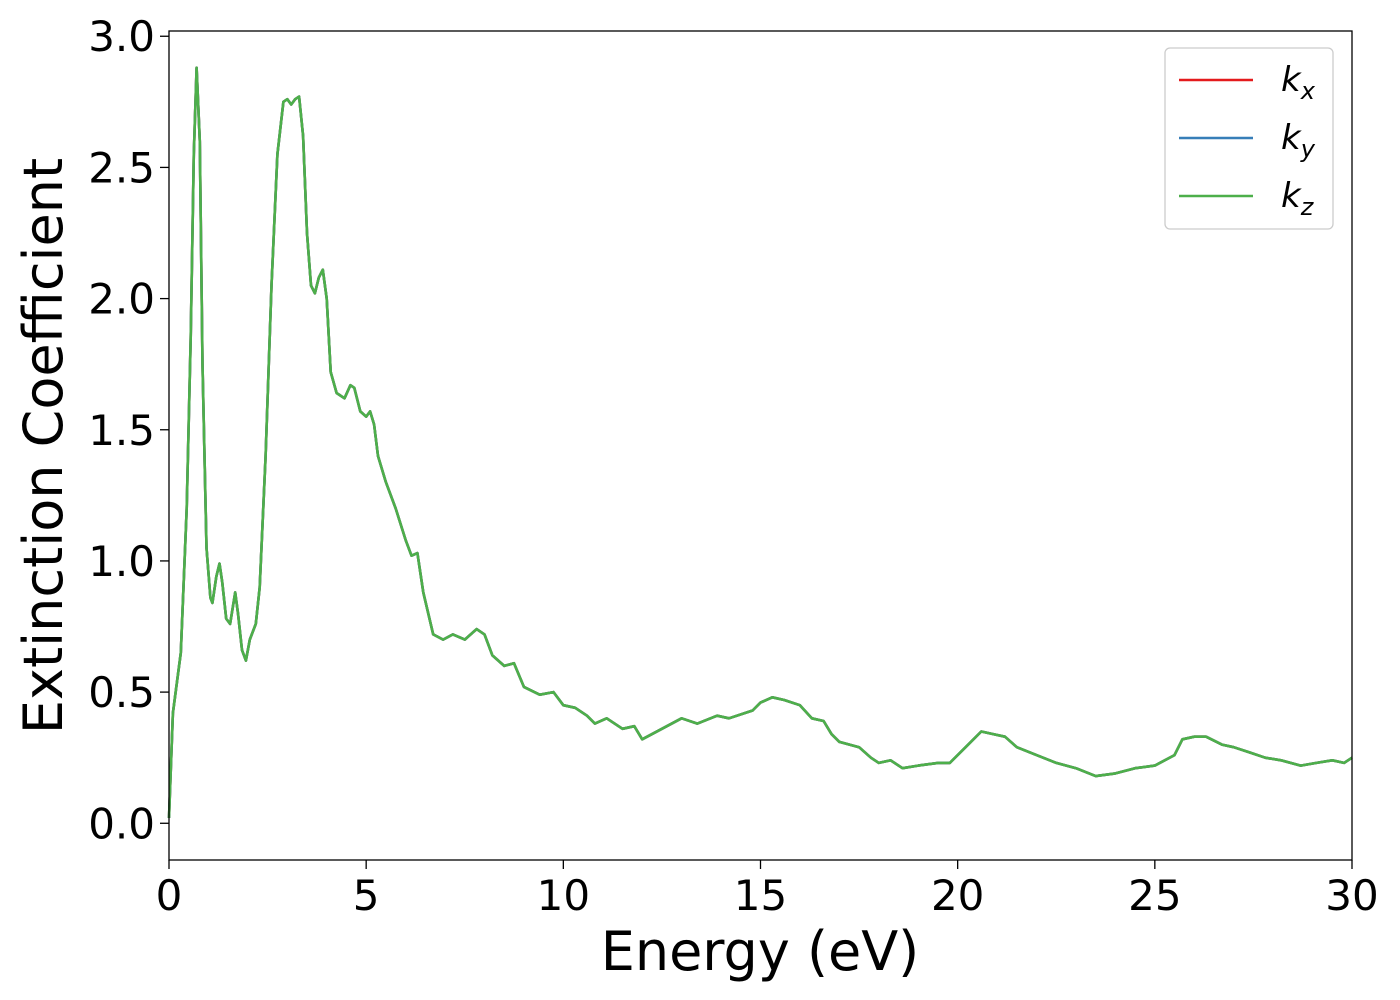  Describe the element at coordinates (121, 561) in the screenshot. I see `y-tick-label: 1.0` at that location.